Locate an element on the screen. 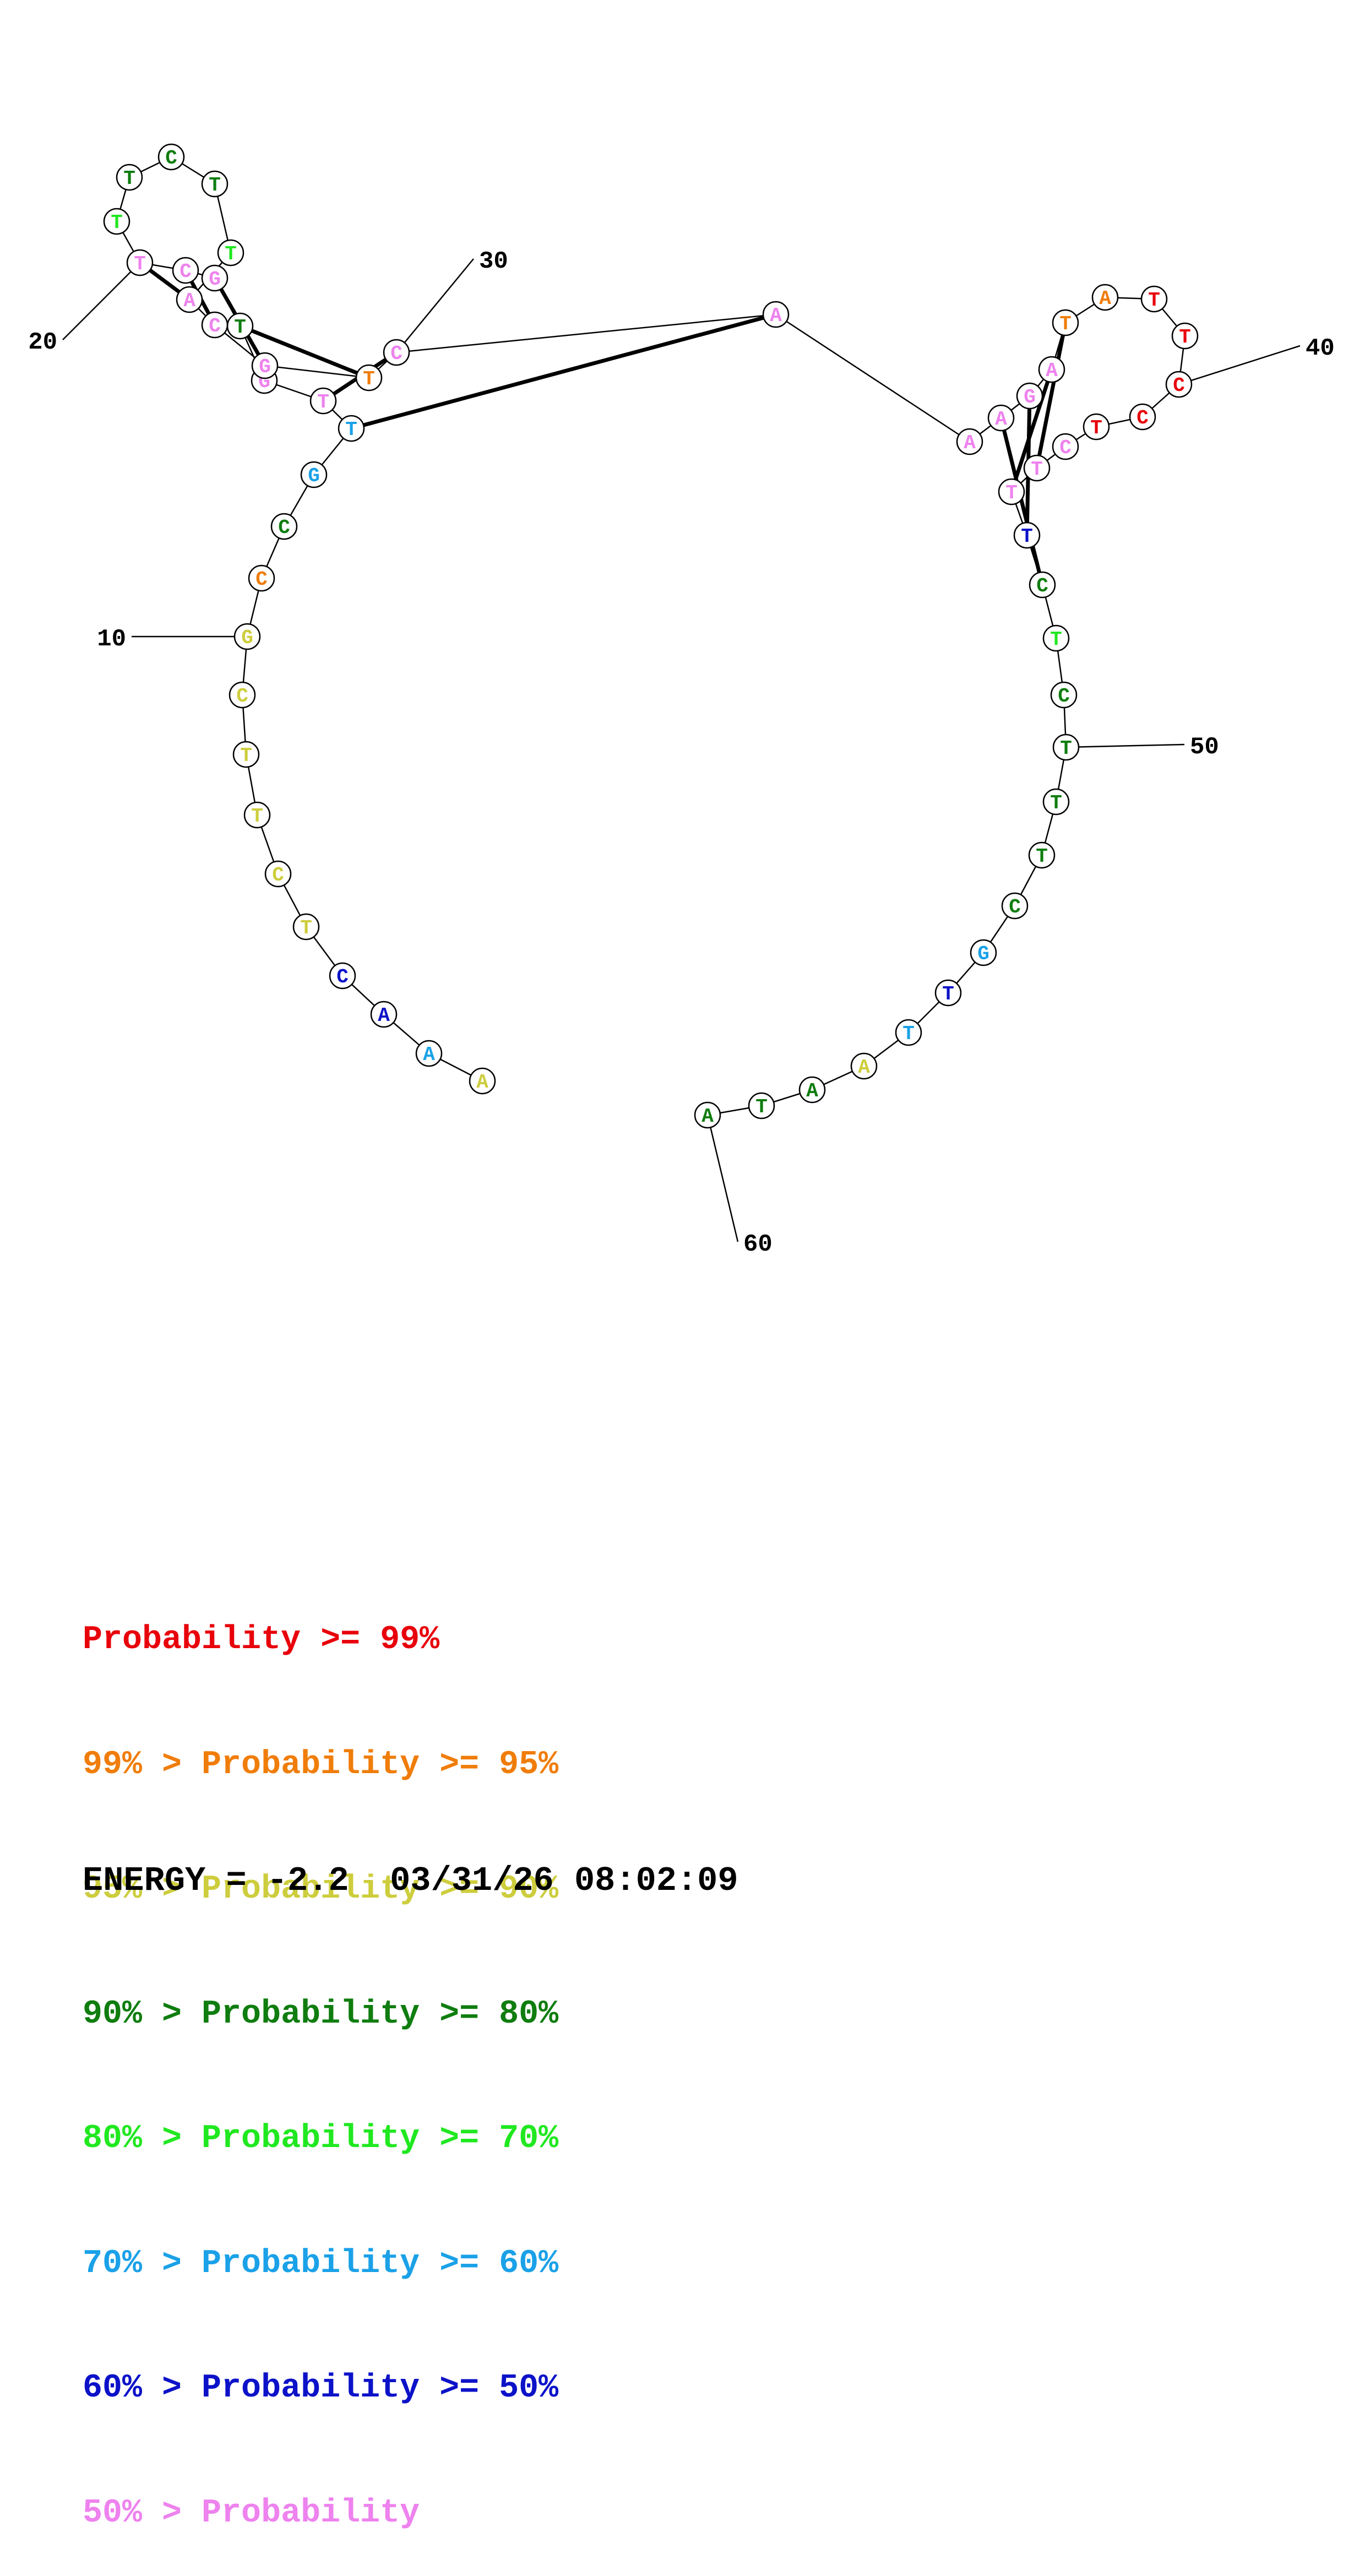 The image size is (1365, 2576). position-label: 20 is located at coordinates (42, 343).